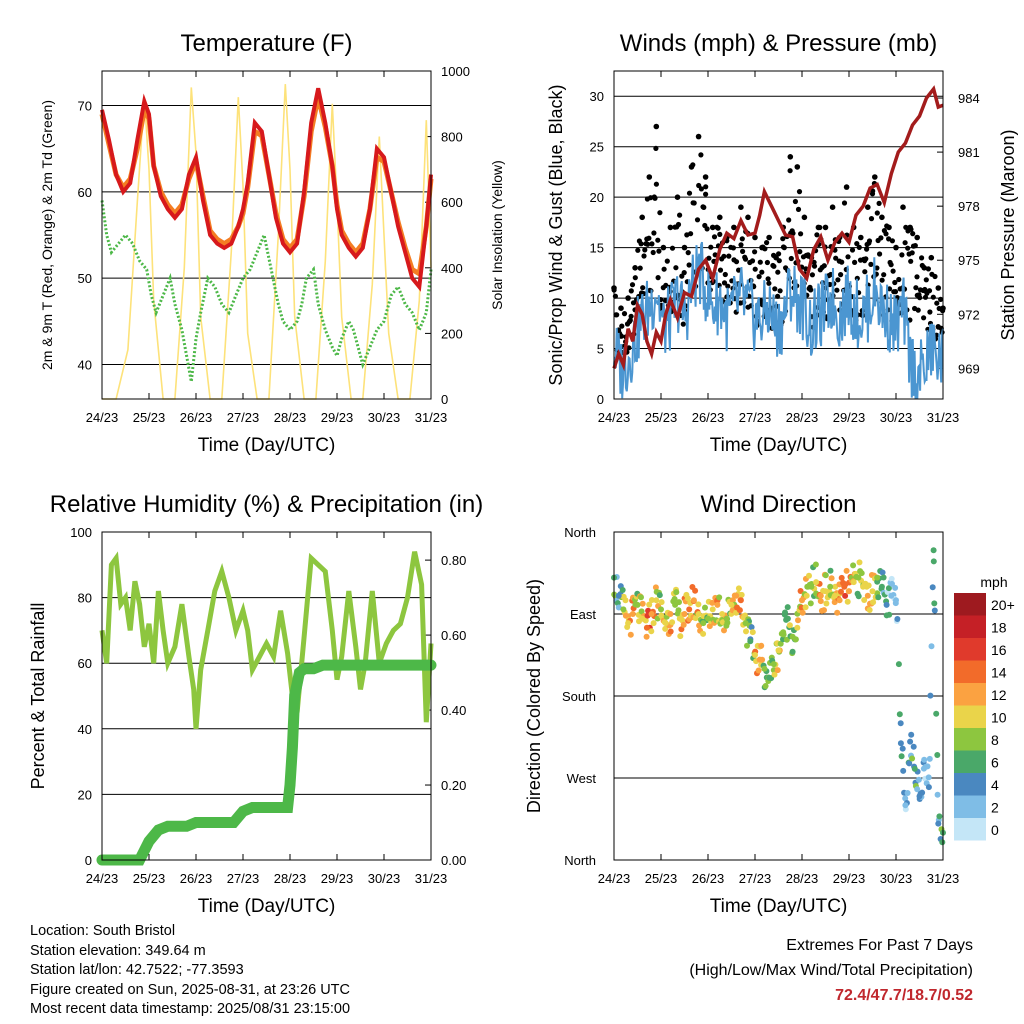  Describe the element at coordinates (384, 417) in the screenshot. I see `x-tick-label: 30/23` at that location.